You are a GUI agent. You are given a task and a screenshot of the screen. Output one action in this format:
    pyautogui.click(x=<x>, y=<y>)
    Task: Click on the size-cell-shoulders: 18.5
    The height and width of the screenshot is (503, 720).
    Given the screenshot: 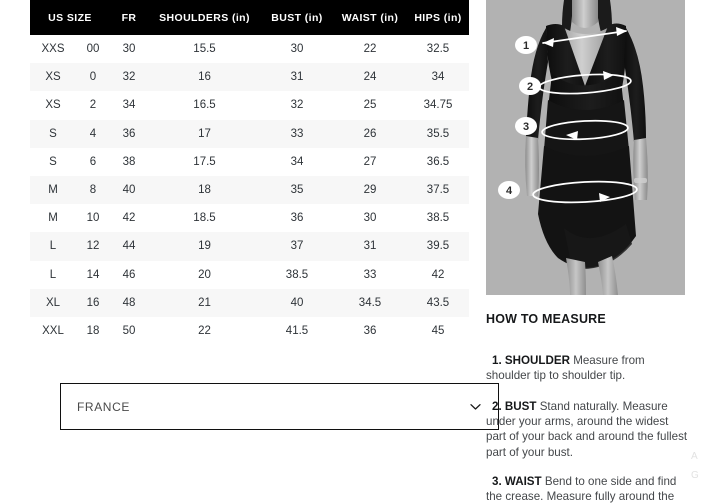 What is the action you would take?
    pyautogui.click(x=204, y=218)
    